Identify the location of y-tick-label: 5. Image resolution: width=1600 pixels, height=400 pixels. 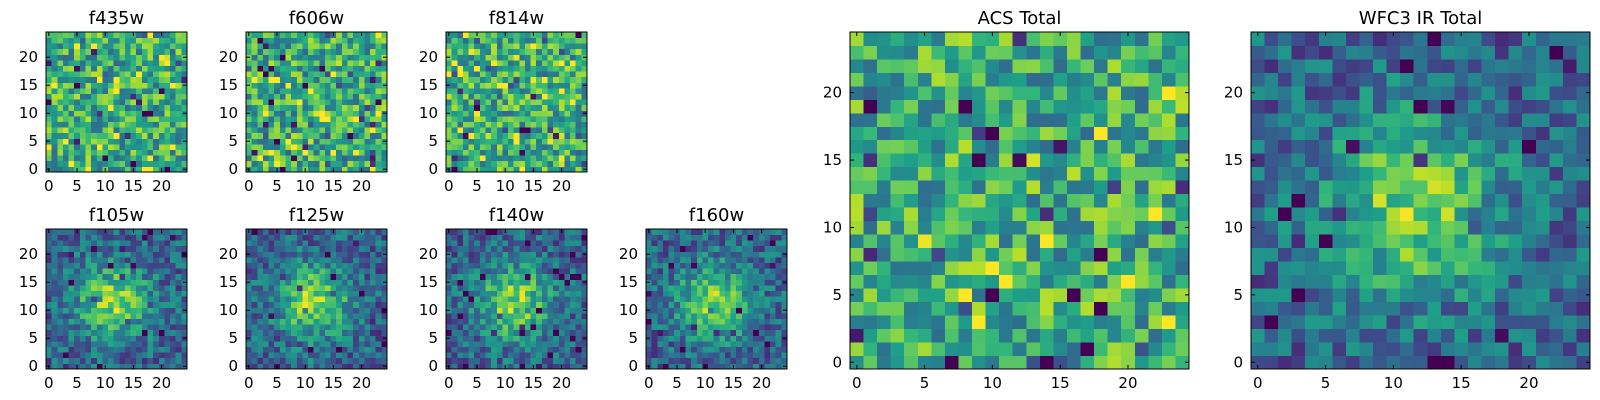
(433, 338).